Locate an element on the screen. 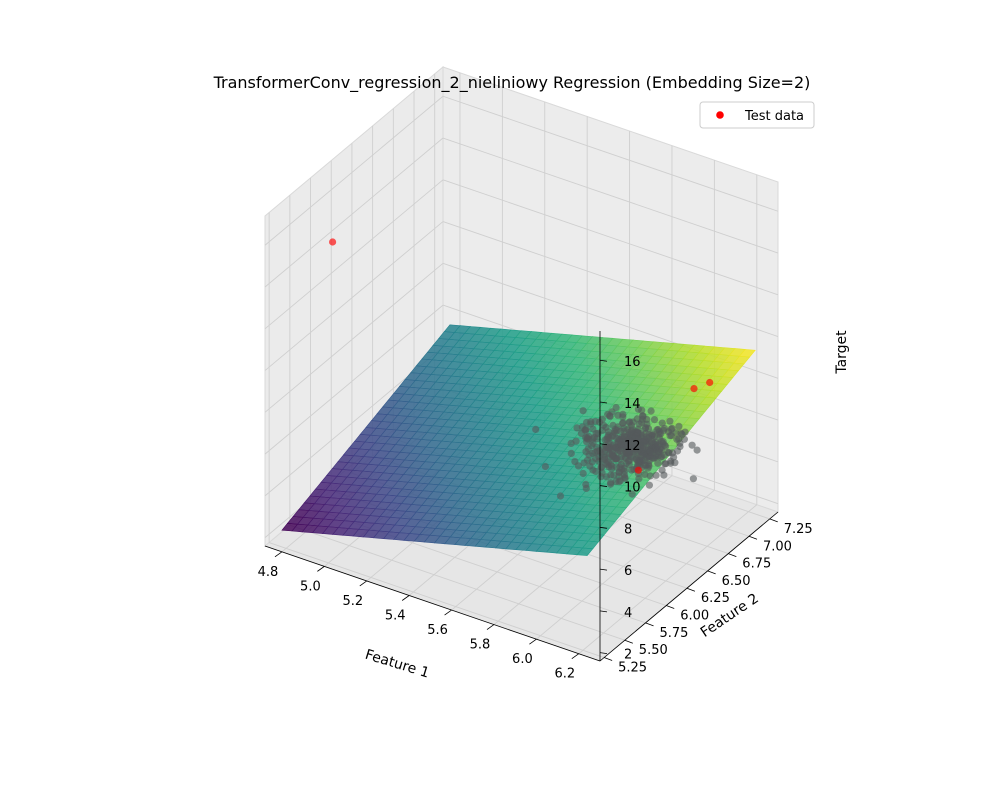 The width and height of the screenshot is (1000, 800). x-tick-label: 5.2 is located at coordinates (352, 601).